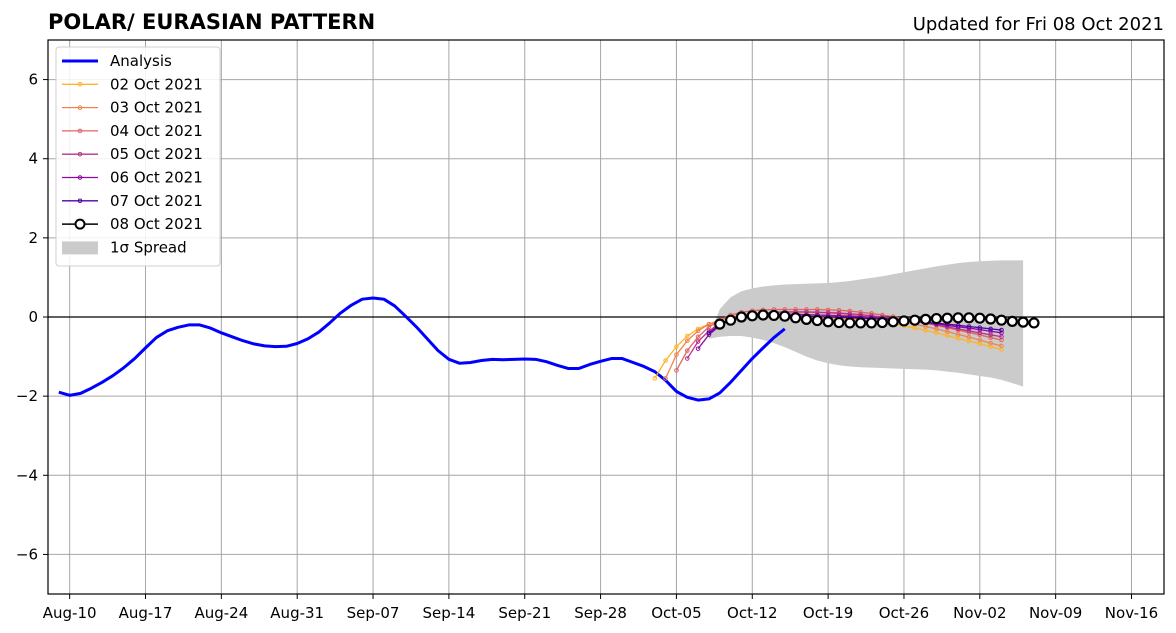  I want to click on x-tick-label: Oct-26, so click(904, 613).